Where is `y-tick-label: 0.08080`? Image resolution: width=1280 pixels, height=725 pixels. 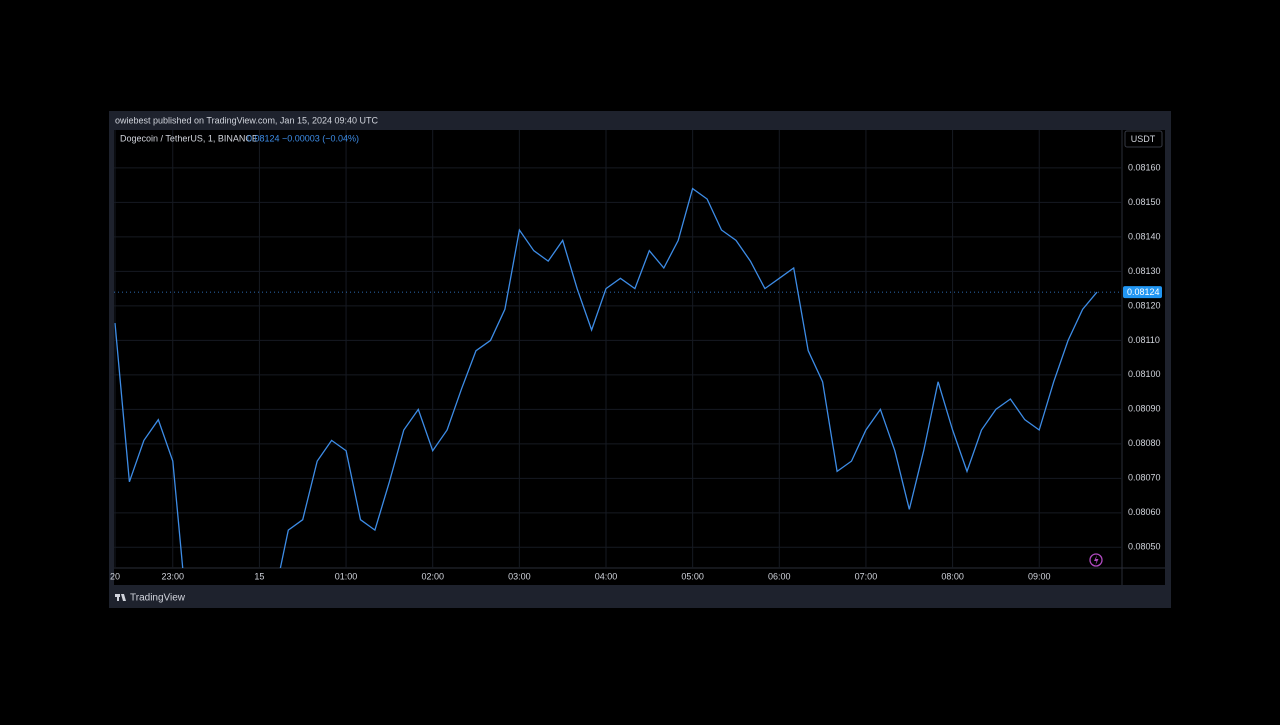 y-tick-label: 0.08080 is located at coordinates (1144, 443).